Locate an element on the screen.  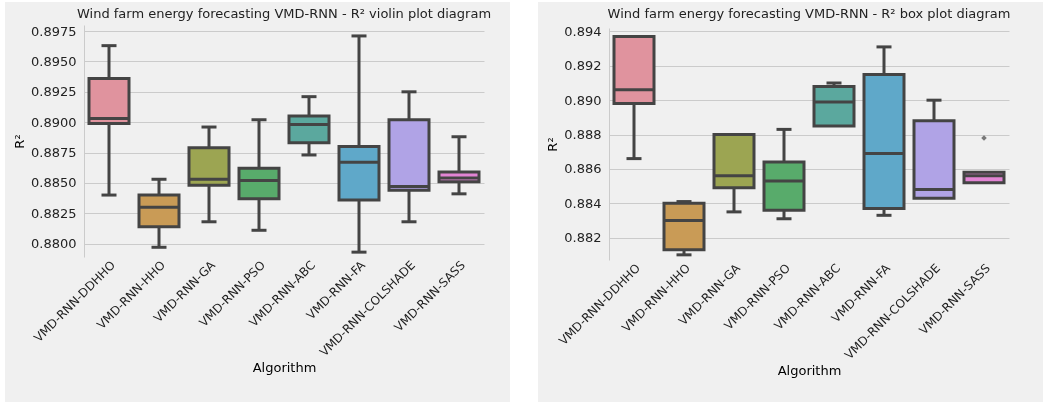
y-tick-label: 0.8825 is located at coordinates (54, 213).